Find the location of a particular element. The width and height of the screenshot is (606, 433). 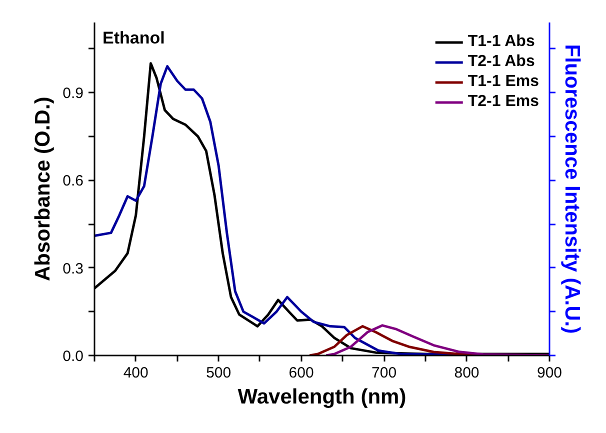

y-tick-label: 0.6 is located at coordinates (73, 181).